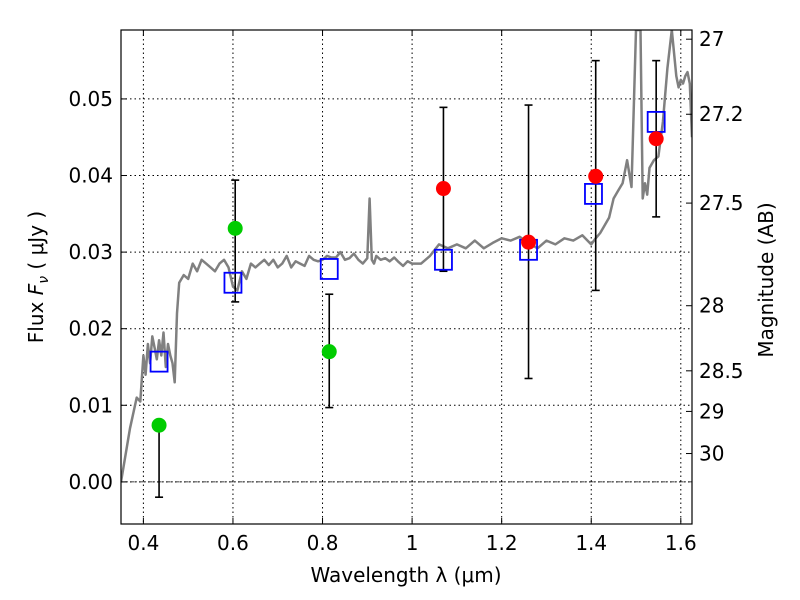  I want to click on y2-tick-label: 27.5, so click(721, 203).